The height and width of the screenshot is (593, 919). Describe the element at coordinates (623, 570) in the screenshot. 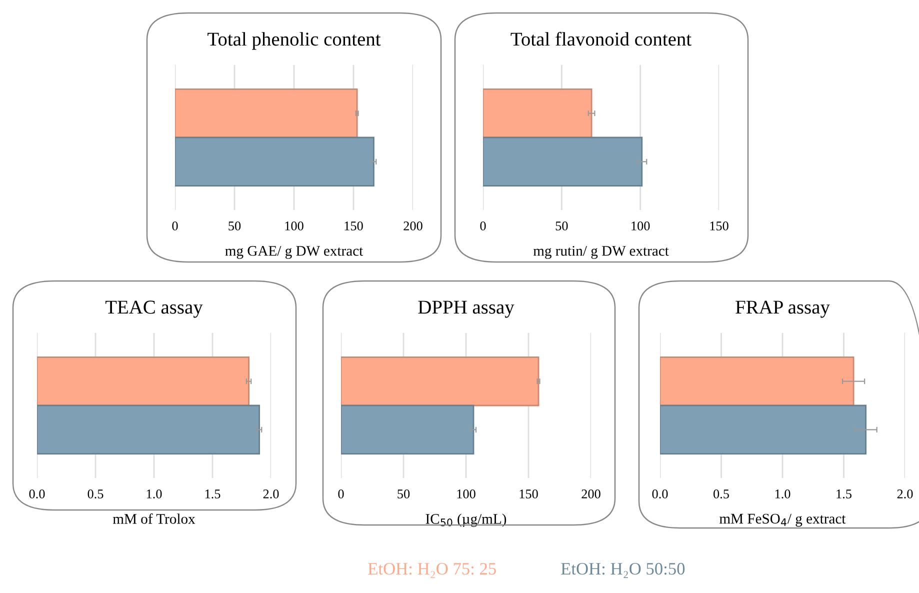

I see `text: EtOH: H₂O 50:50` at that location.